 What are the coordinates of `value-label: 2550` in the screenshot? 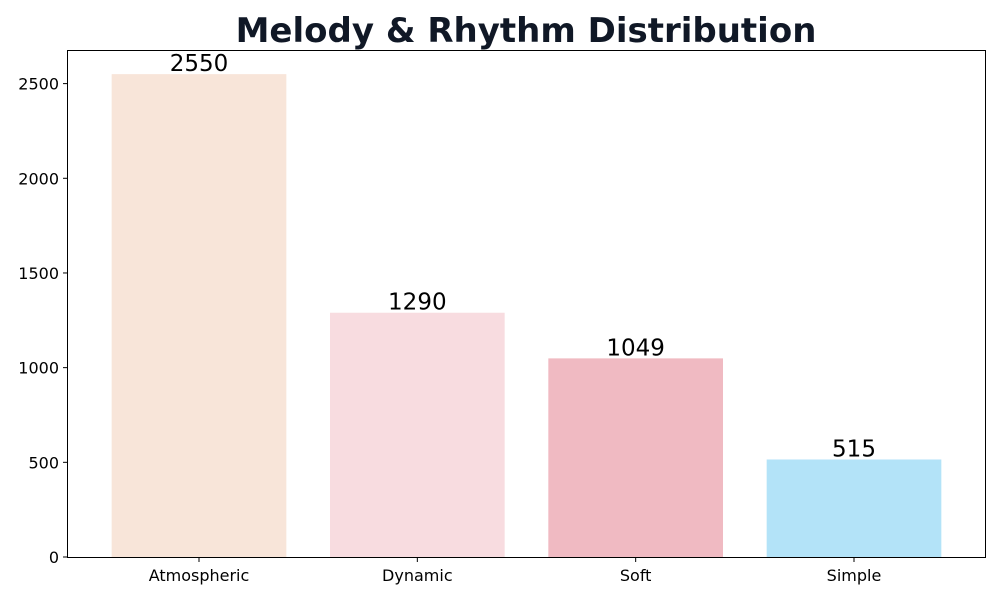 It's located at (199, 64).